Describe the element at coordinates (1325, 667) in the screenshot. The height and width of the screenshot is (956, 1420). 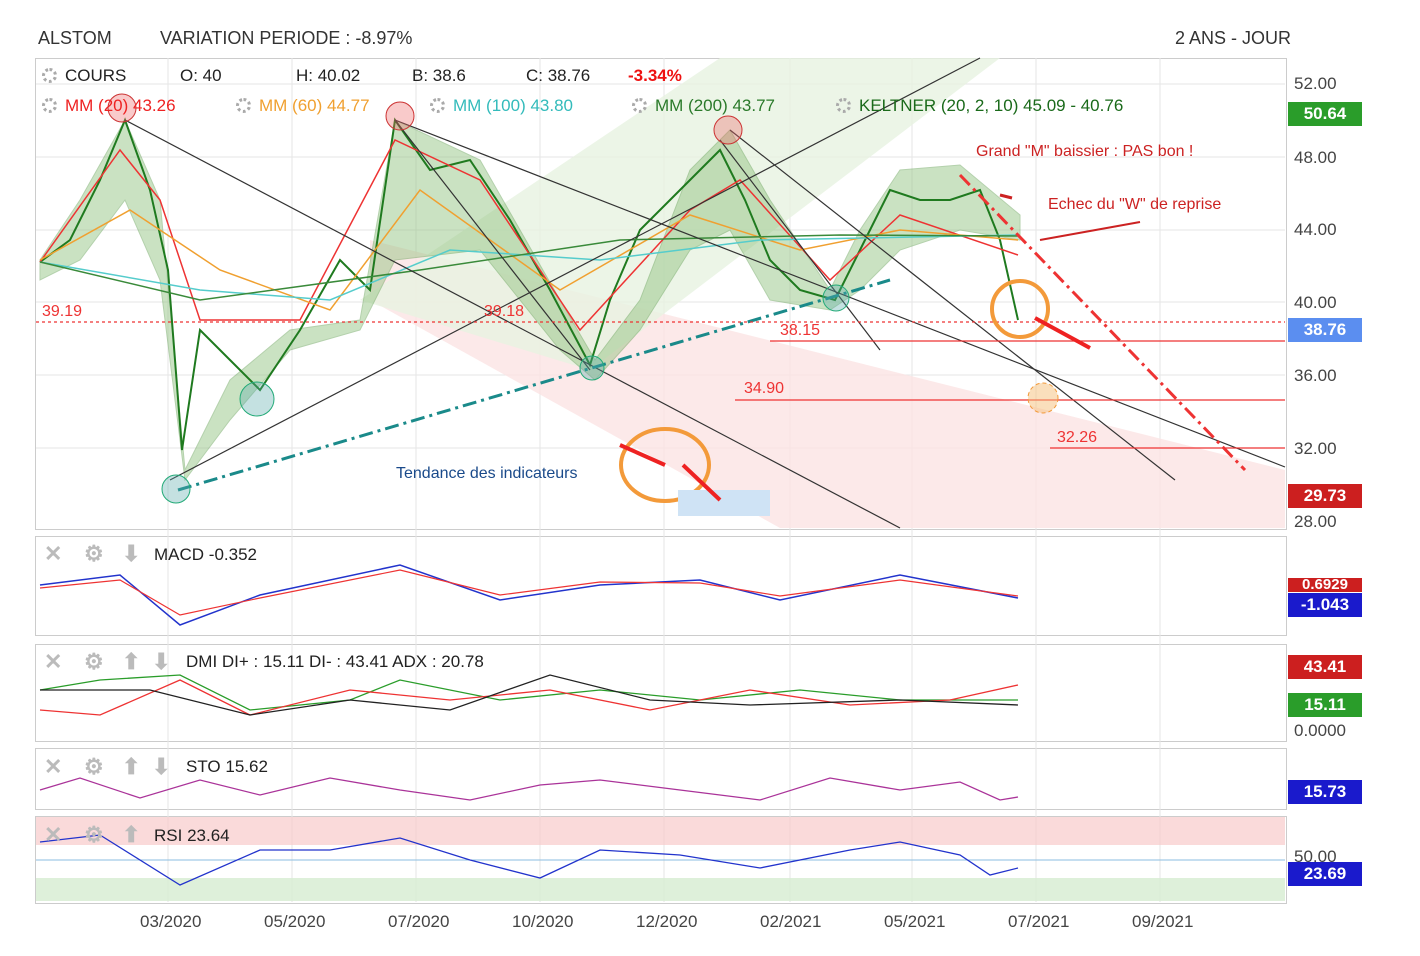
I see `badge-di-minus: 43.41` at that location.